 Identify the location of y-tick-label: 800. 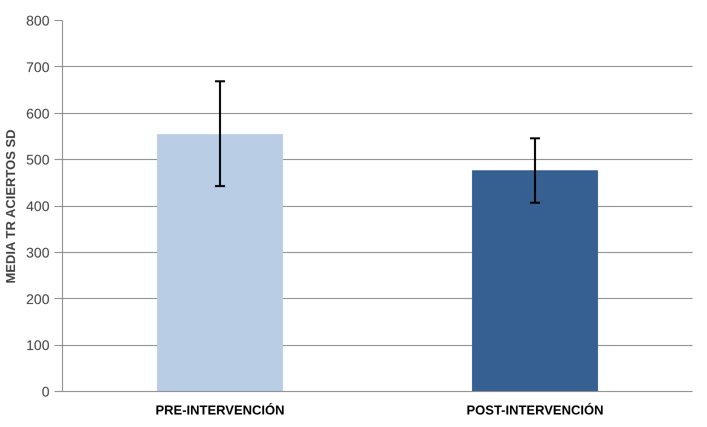
(38, 20).